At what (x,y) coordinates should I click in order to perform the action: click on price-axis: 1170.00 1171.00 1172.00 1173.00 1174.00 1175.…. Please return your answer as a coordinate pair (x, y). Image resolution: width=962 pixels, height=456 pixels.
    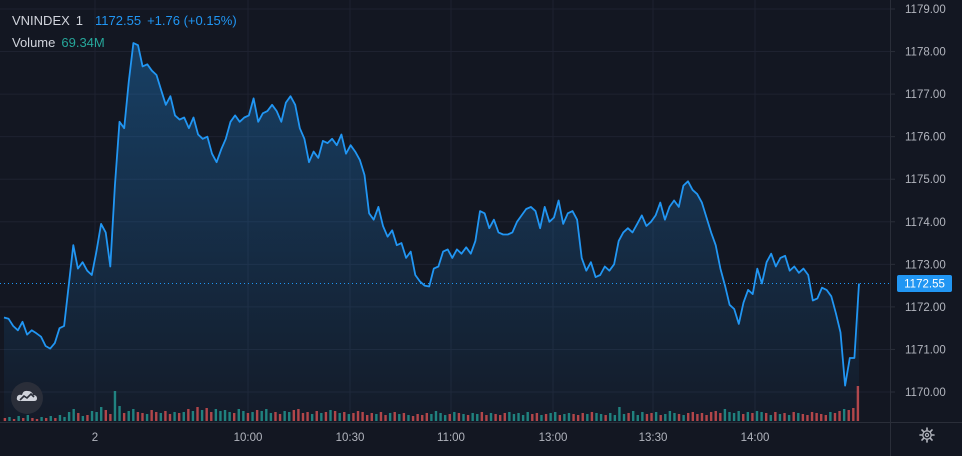
    Looking at the image, I should click on (918, 201).